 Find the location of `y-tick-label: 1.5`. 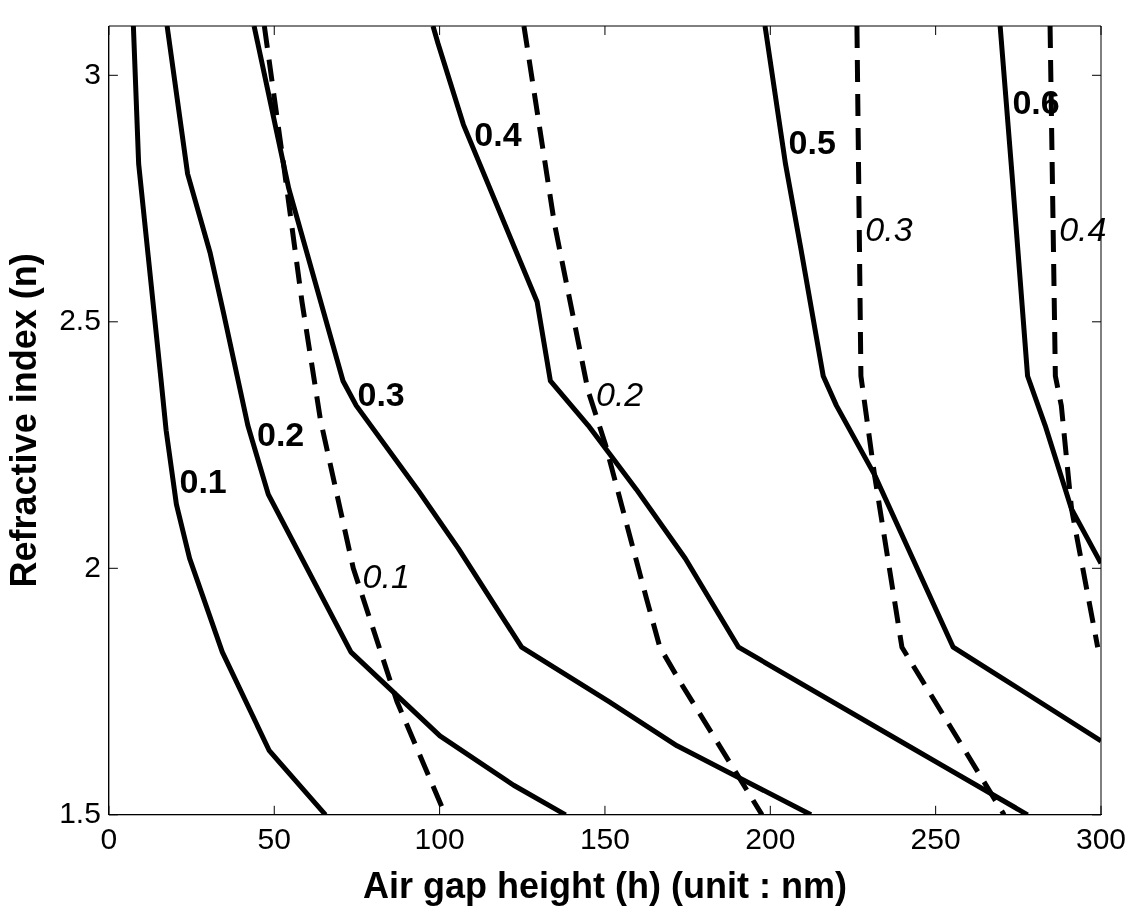

y-tick-label: 1.5 is located at coordinates (80, 813).